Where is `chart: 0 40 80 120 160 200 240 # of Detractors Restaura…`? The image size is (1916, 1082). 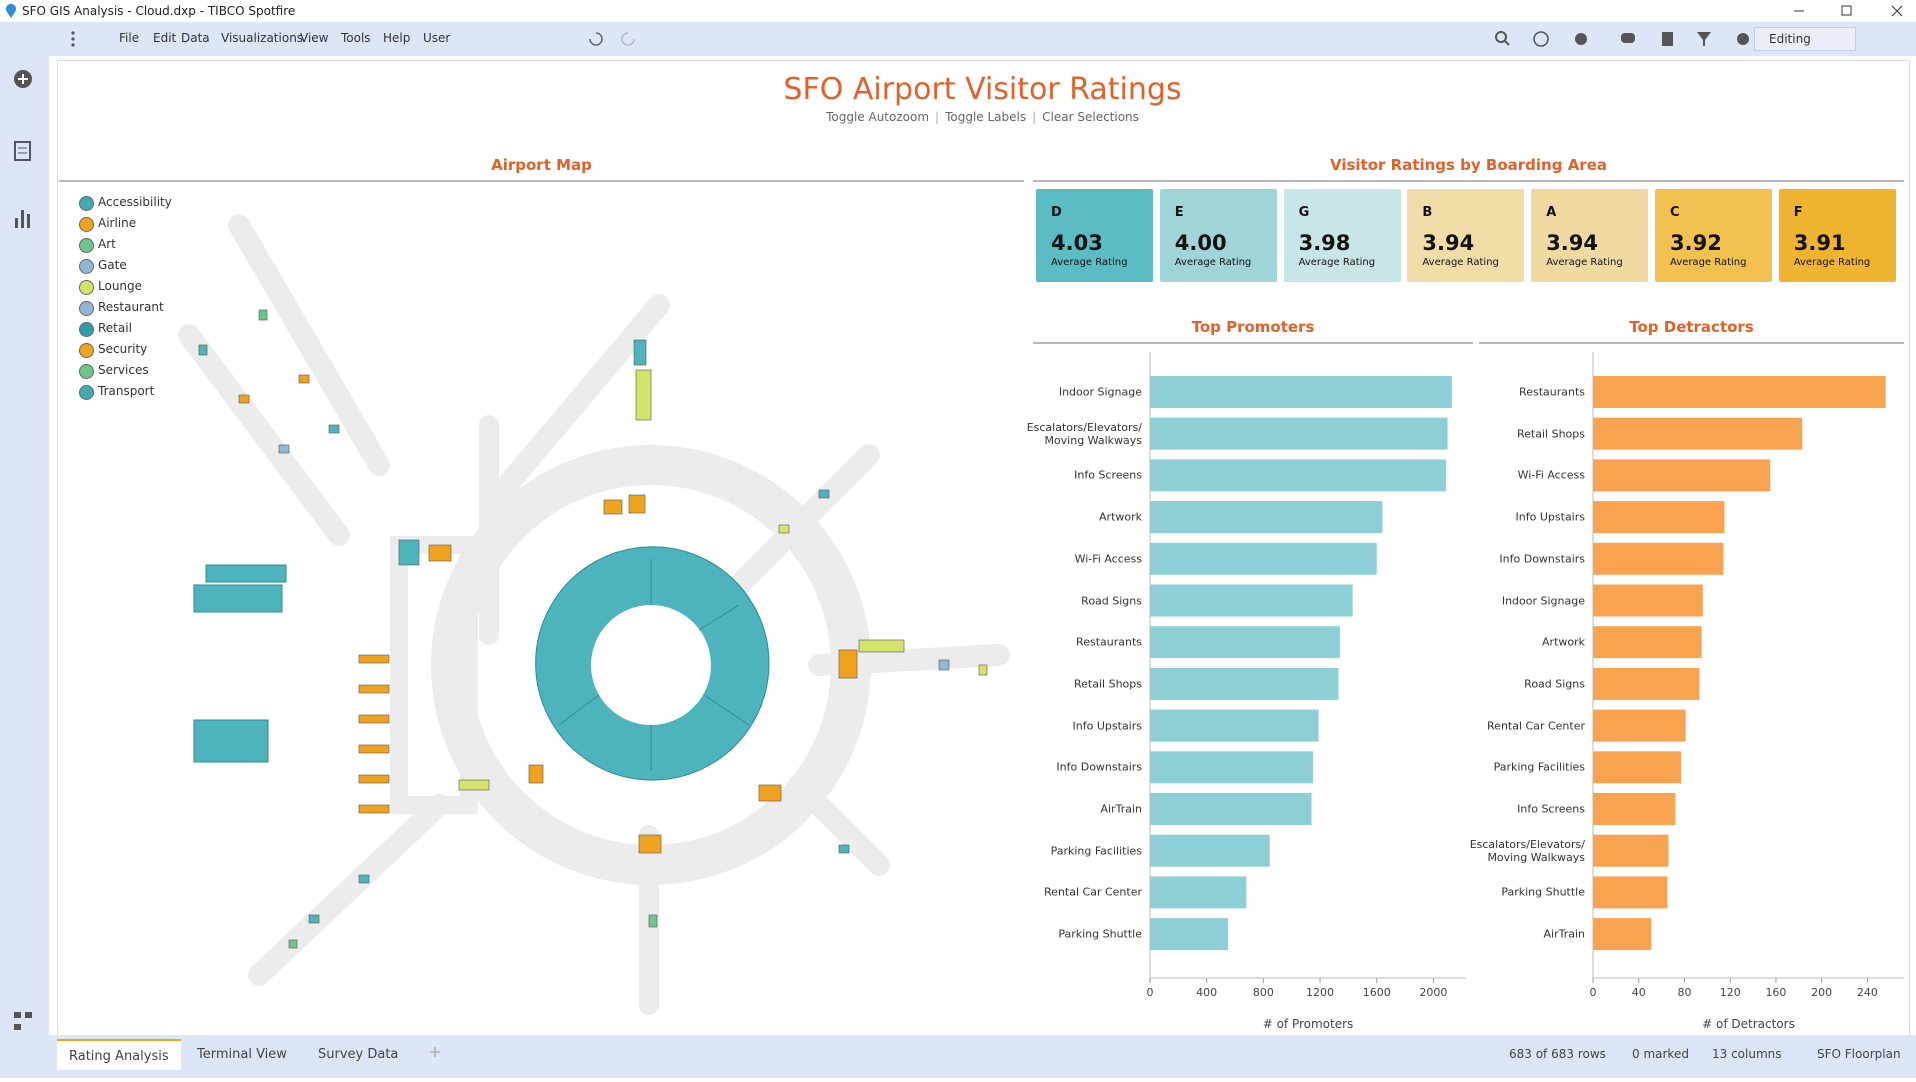
chart: 0 40 80 120 160 200 240 # of Detractors Restaura… is located at coordinates (1687, 685).